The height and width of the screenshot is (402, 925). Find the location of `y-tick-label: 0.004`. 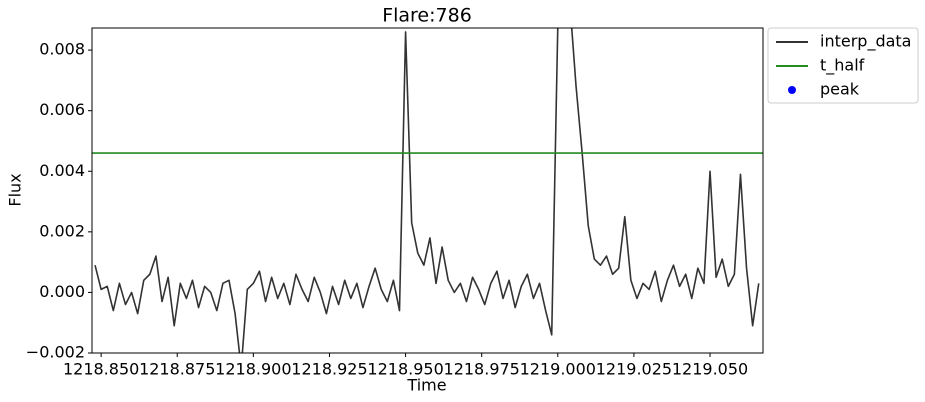

y-tick-label: 0.004 is located at coordinates (62, 170).